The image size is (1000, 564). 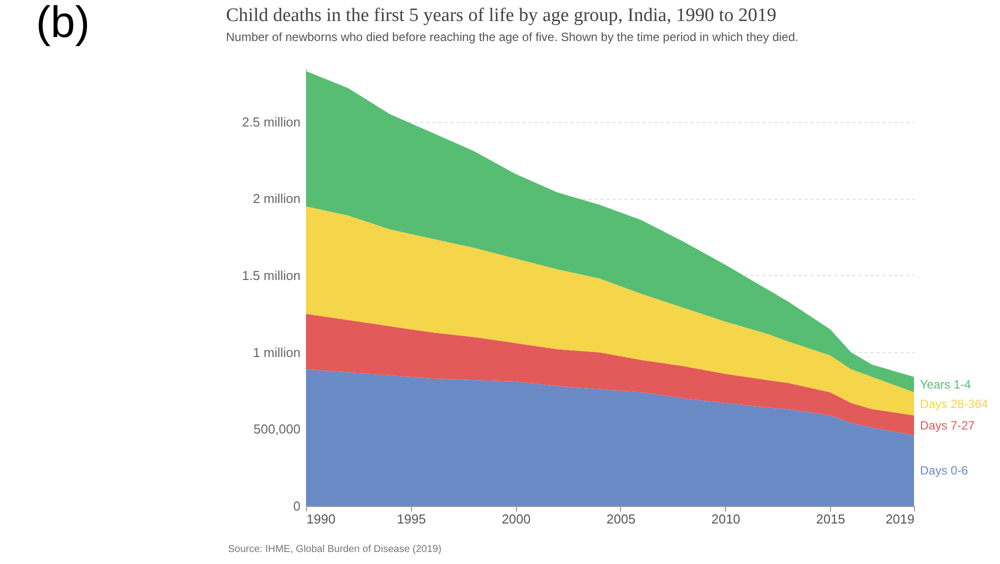 I want to click on y-tick-label: 2.5 million, so click(x=271, y=122).